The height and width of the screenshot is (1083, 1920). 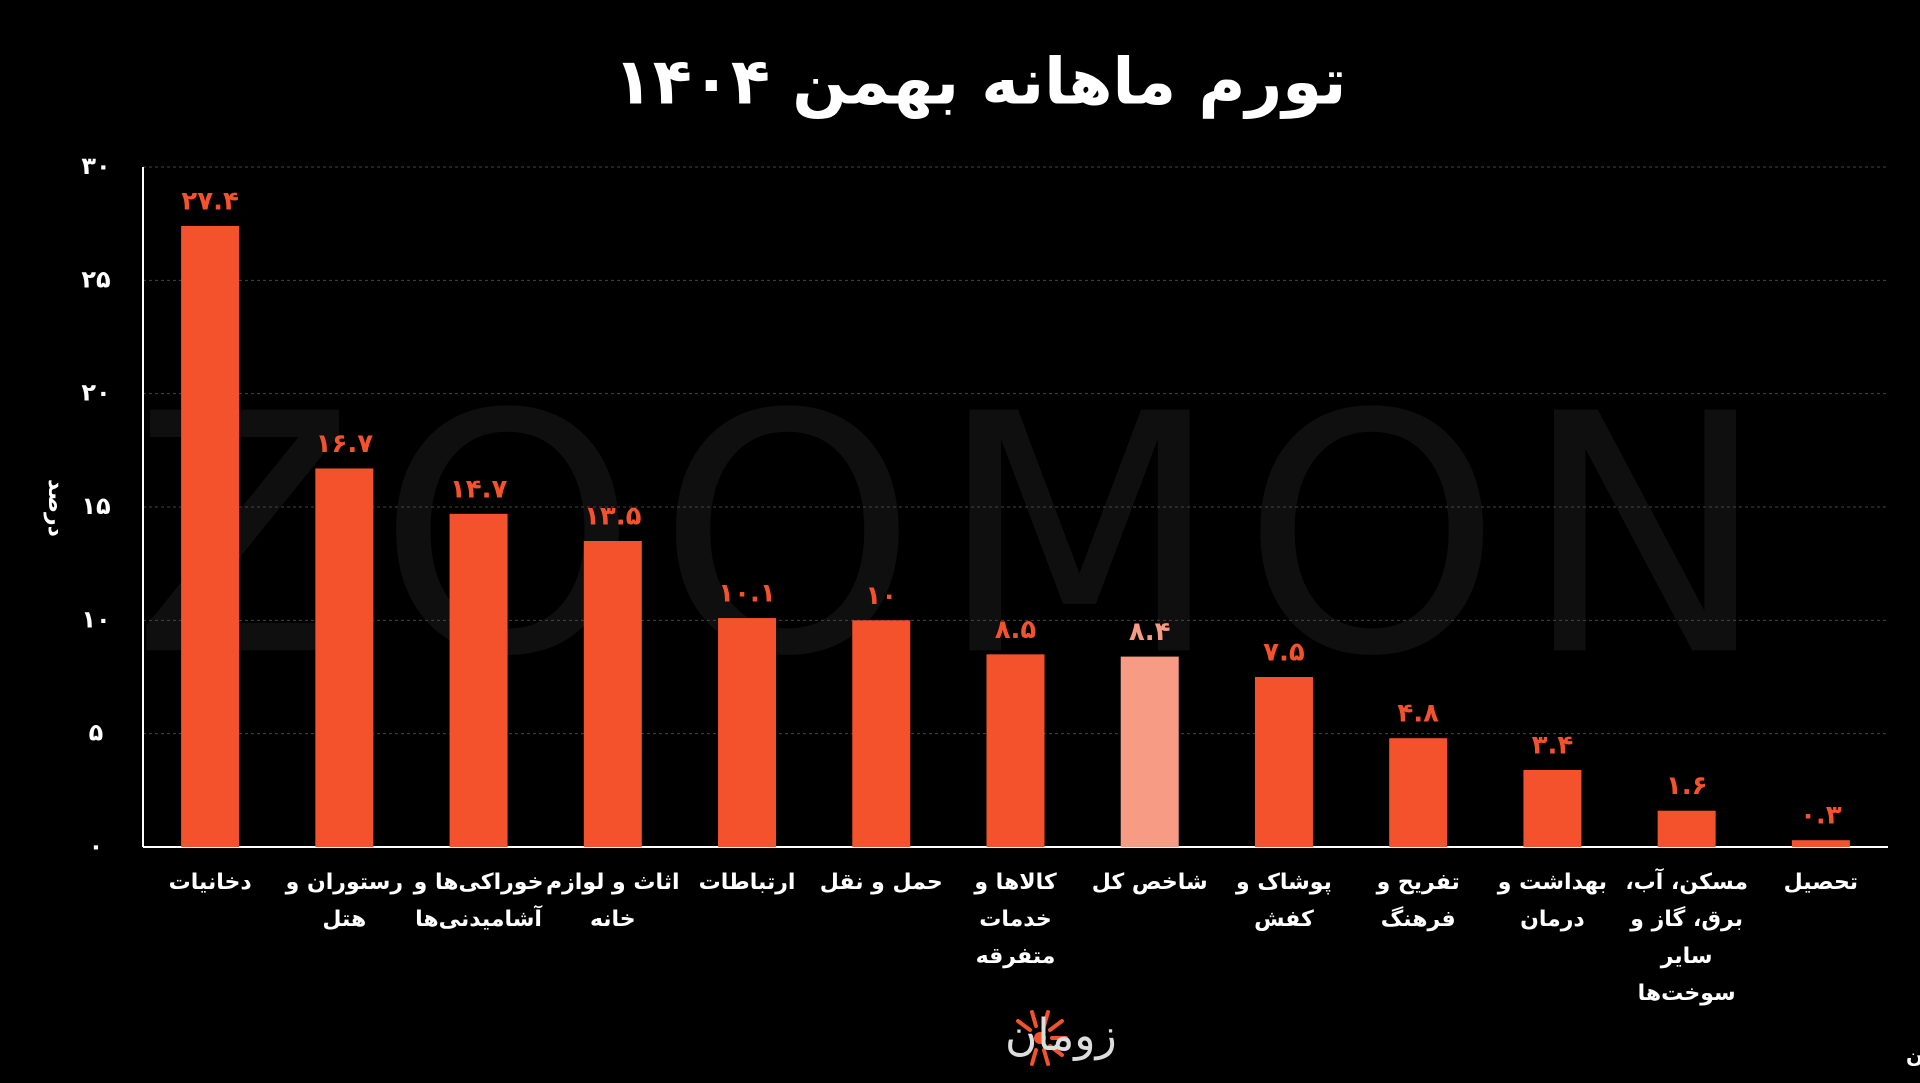 I want to click on value-label: ۸.۵, so click(x=1016, y=630).